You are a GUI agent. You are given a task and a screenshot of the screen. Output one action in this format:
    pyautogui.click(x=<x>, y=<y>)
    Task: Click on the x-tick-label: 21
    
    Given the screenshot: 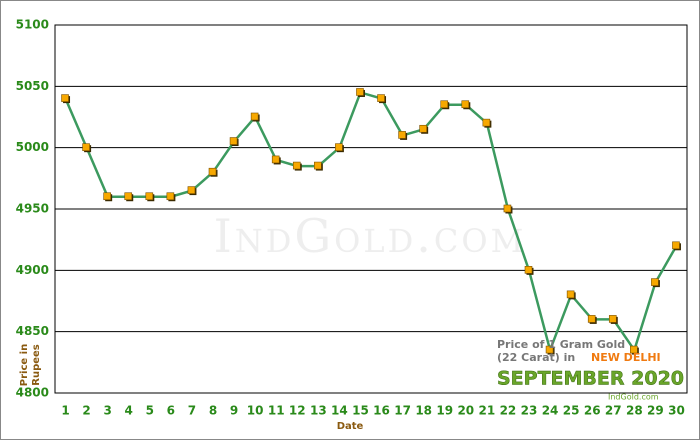 What is the action you would take?
    pyautogui.click(x=487, y=411)
    